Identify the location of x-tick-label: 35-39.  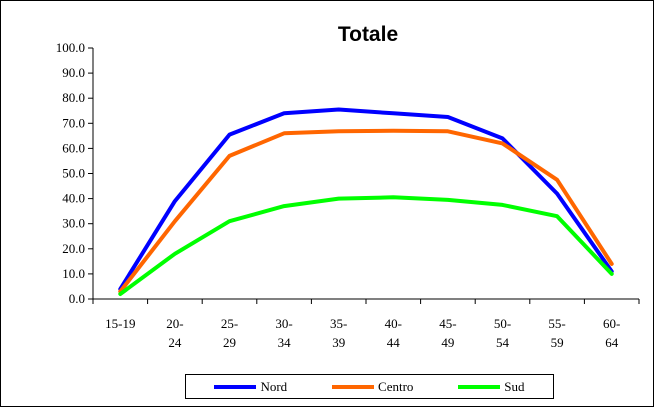
(338, 333).